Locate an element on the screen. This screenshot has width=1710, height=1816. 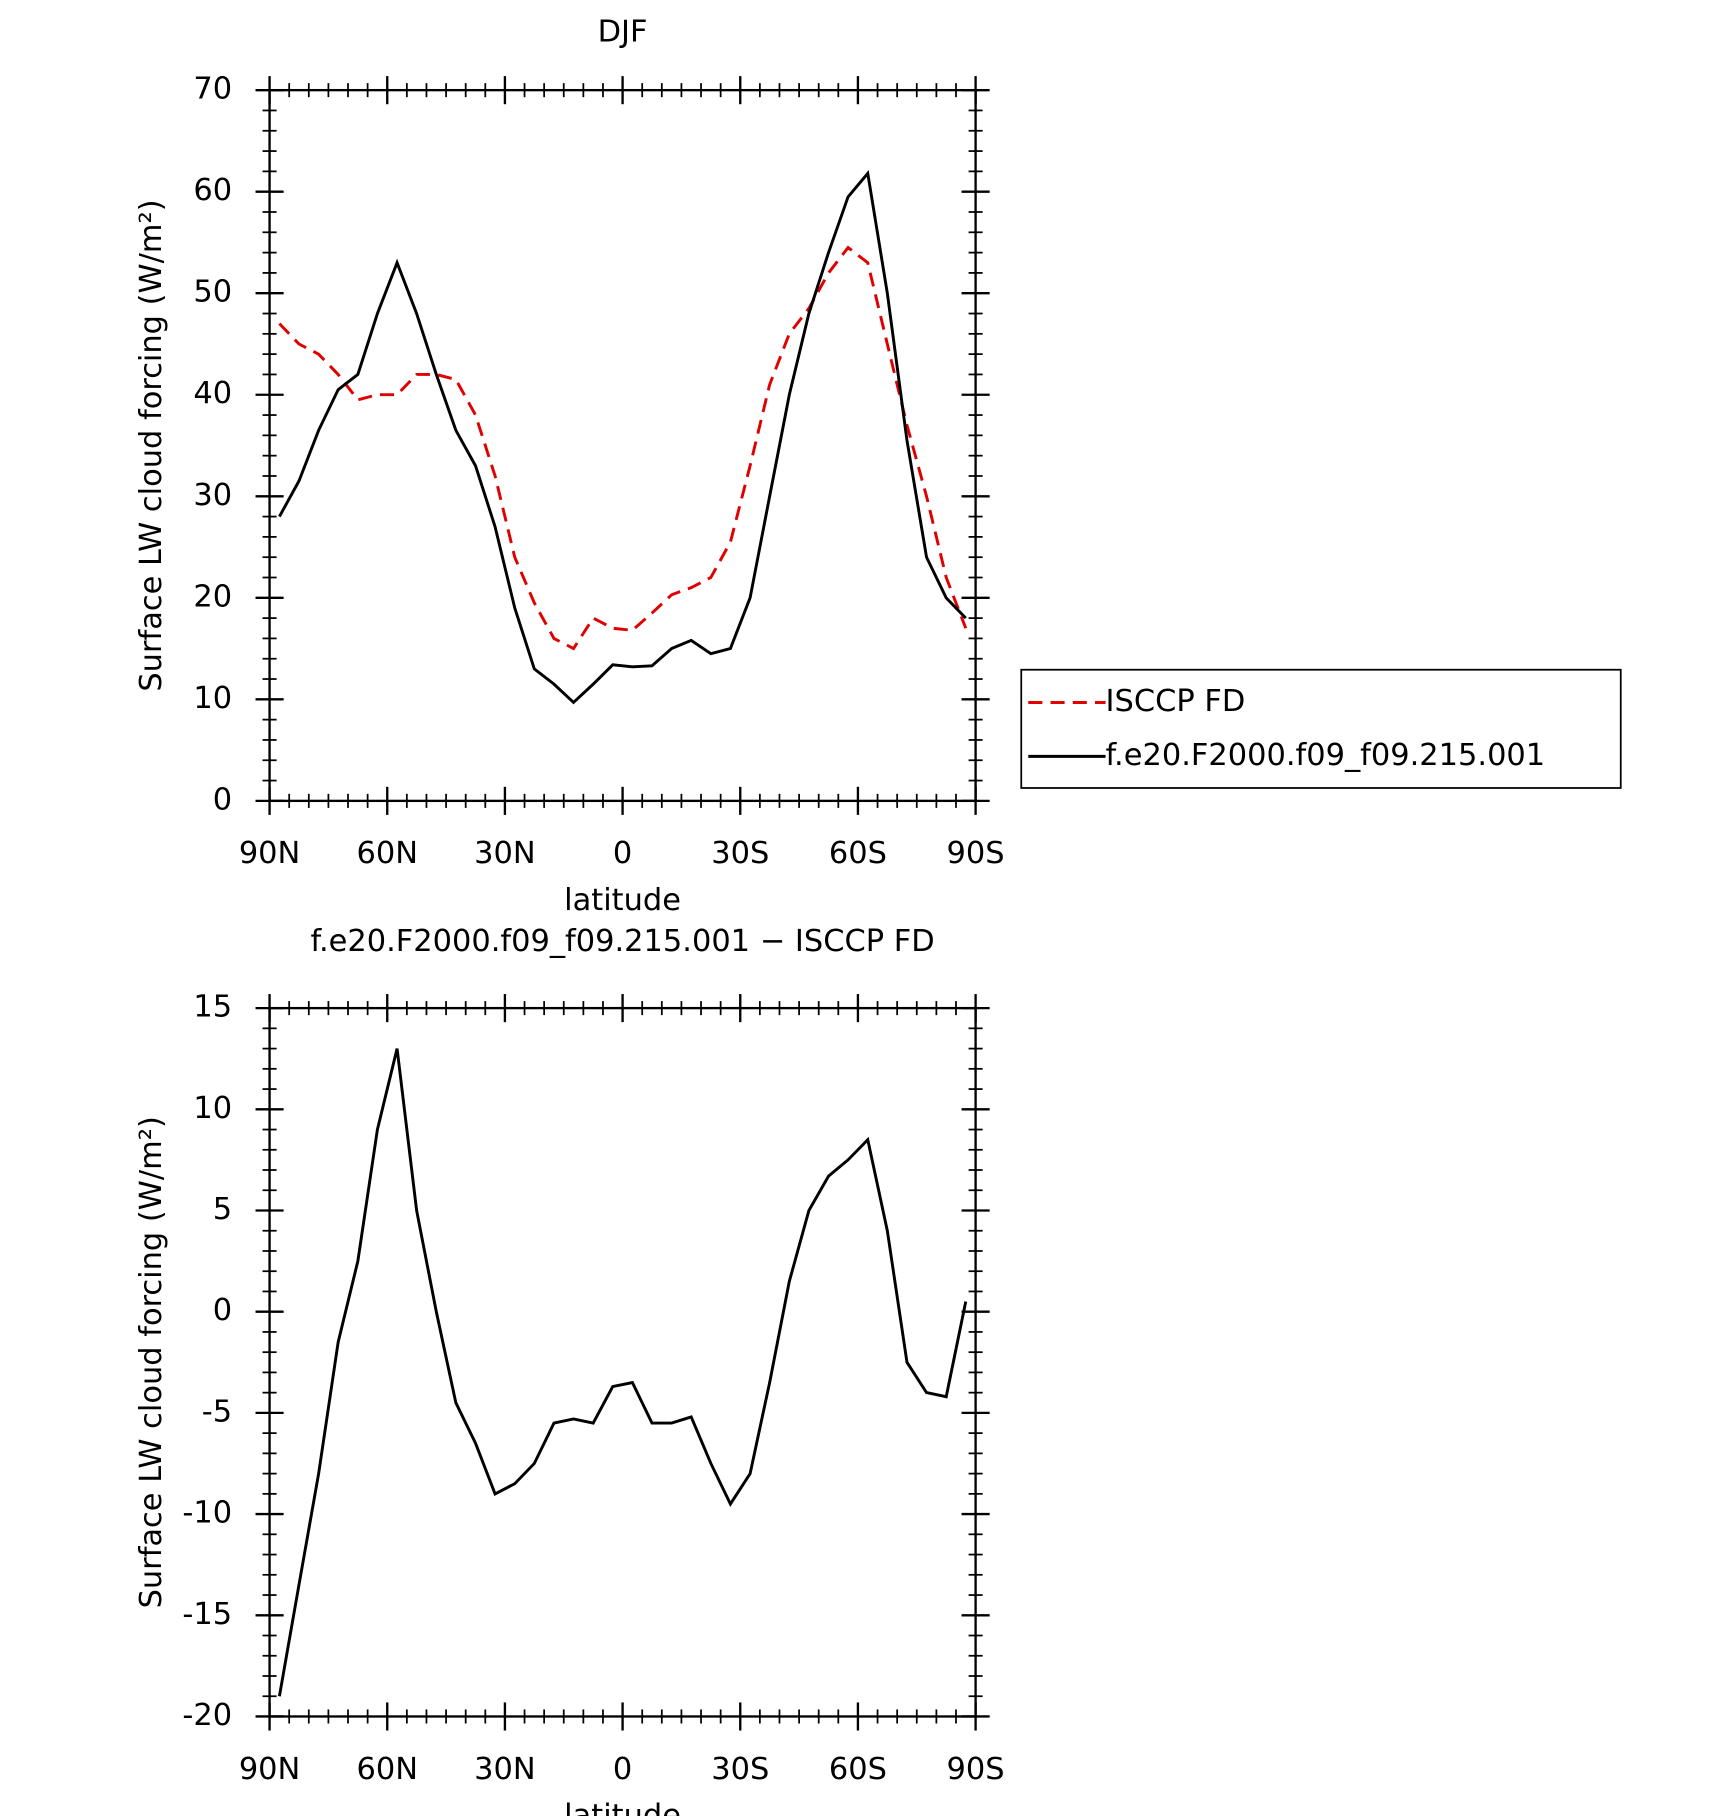
y-tick-label: 70 is located at coordinates (212, 89).